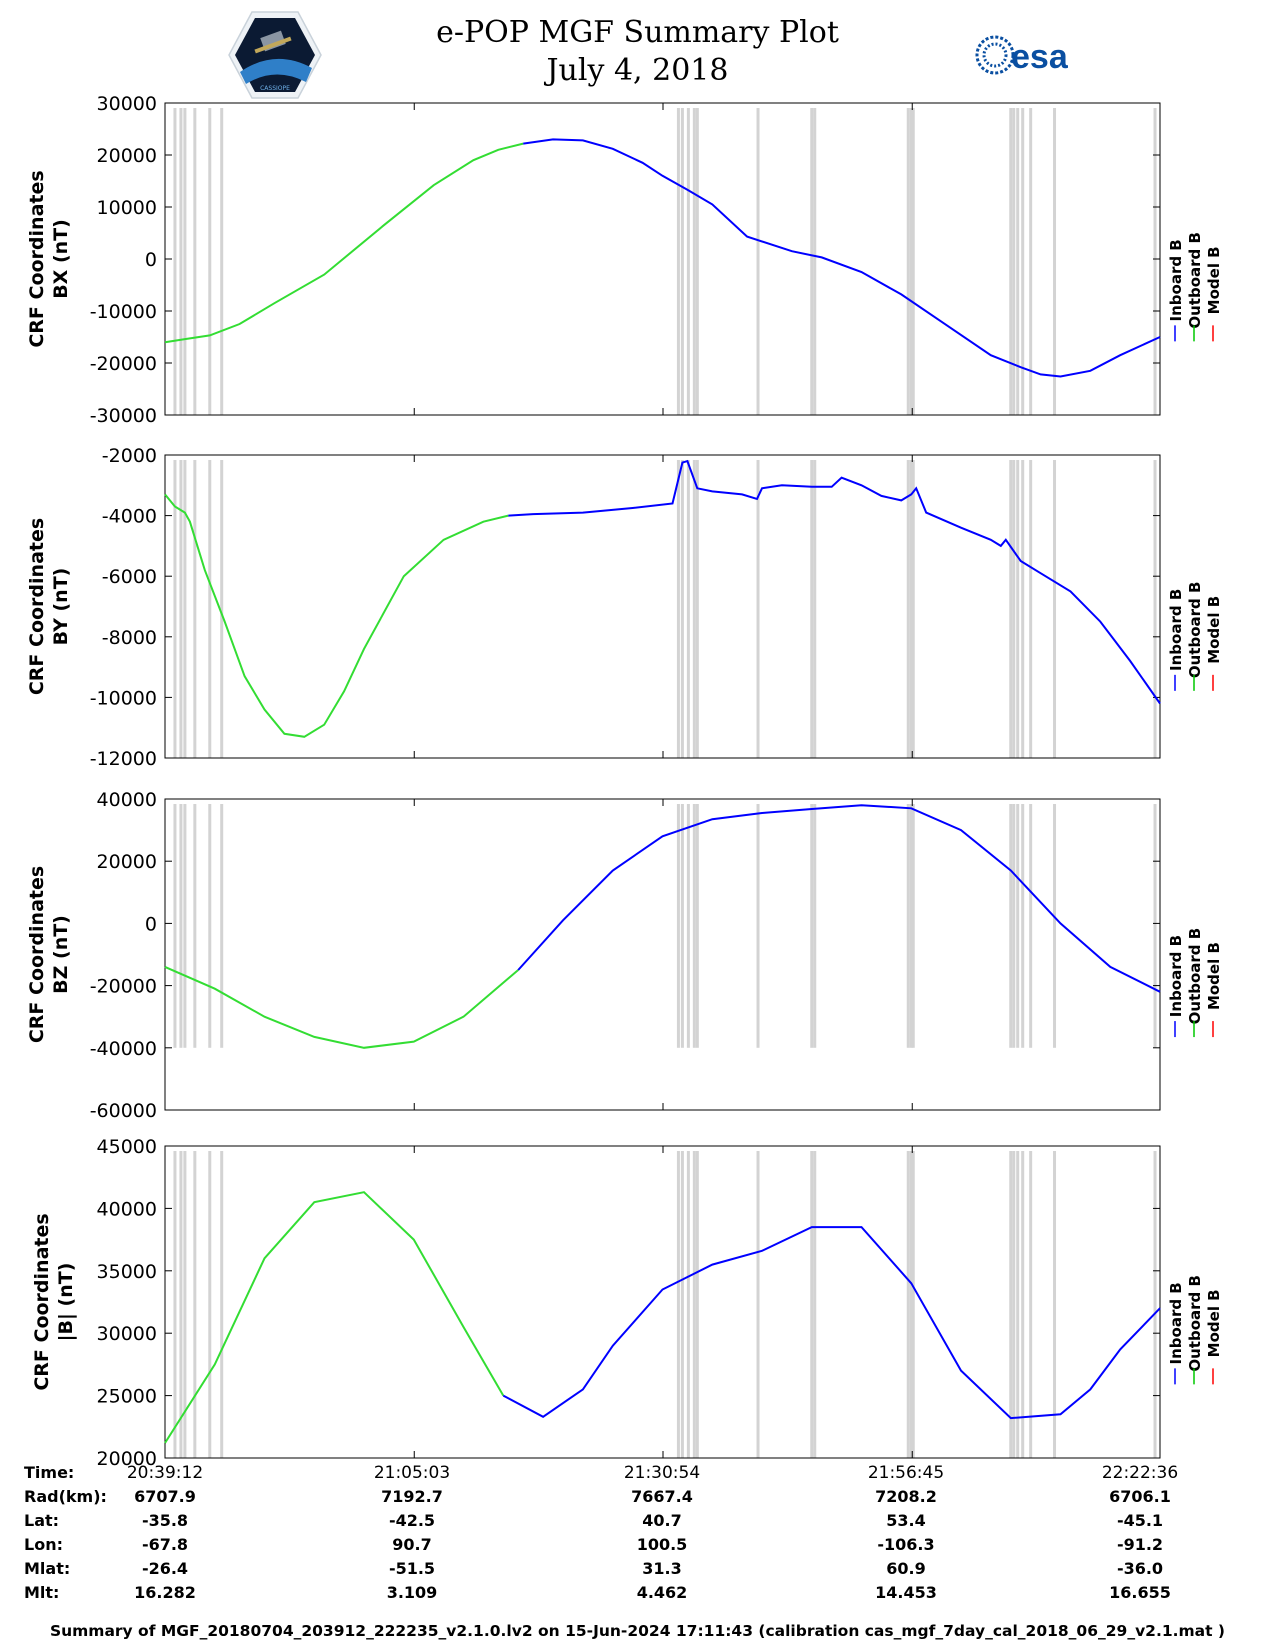 This screenshot has width=1275, height=1650. I want to click on y-tick-label: -4000, so click(129, 517).